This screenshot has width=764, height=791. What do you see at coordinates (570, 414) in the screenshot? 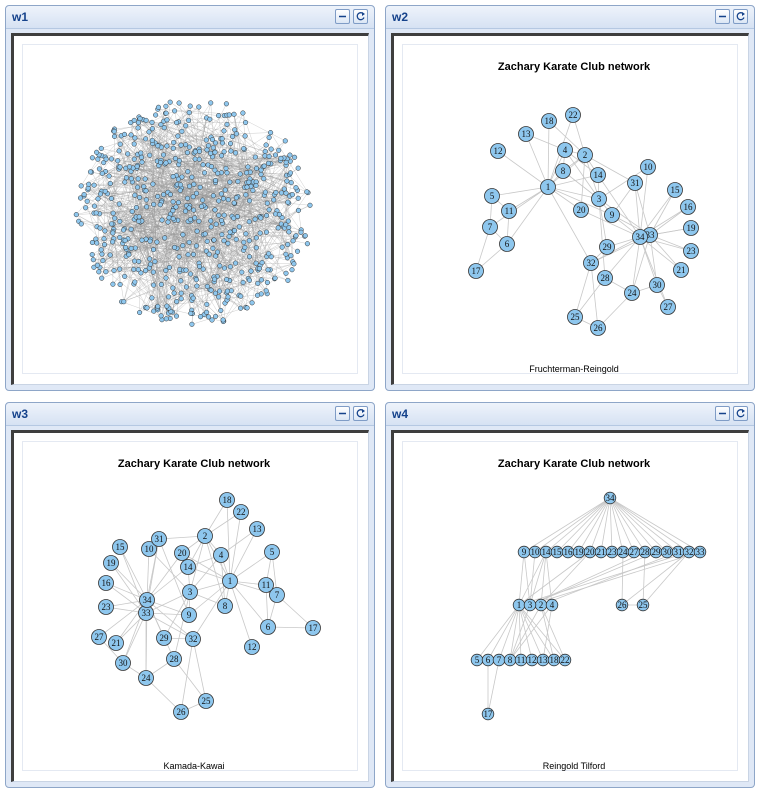
I see `window-titlebar: w4` at bounding box center [570, 414].